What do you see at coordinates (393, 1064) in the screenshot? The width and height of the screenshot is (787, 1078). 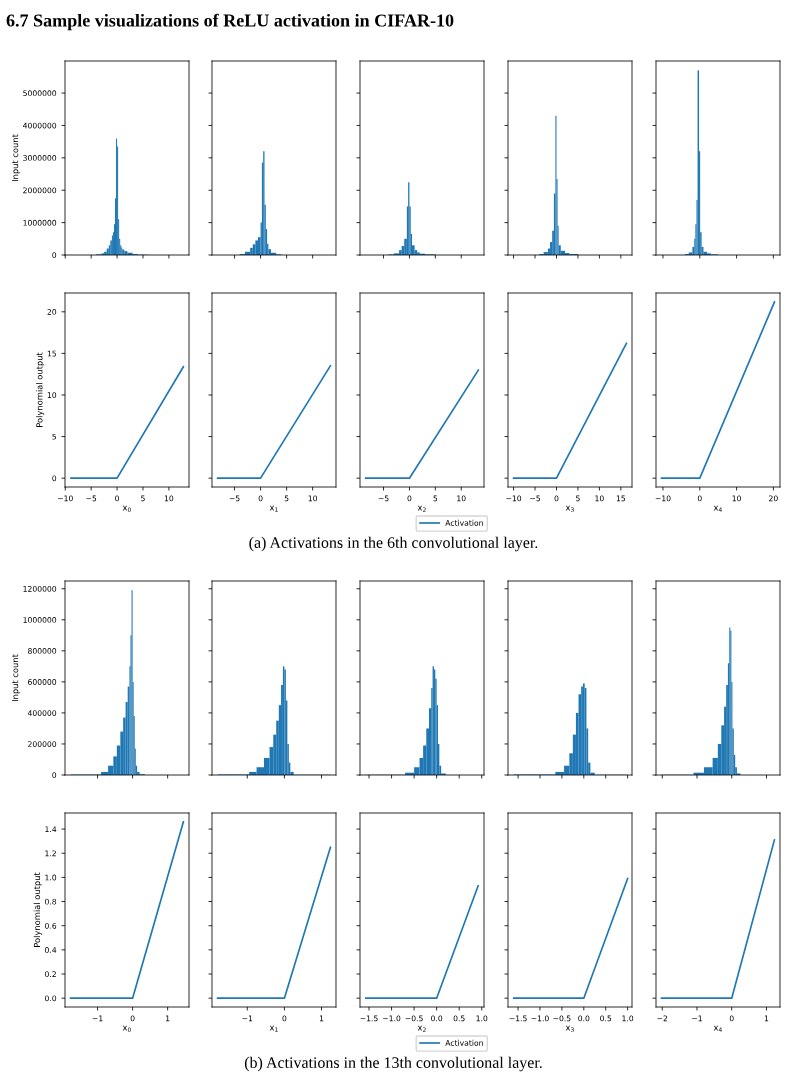 I see `text: (b) Activations in the 13th convolutional layer.` at bounding box center [393, 1064].